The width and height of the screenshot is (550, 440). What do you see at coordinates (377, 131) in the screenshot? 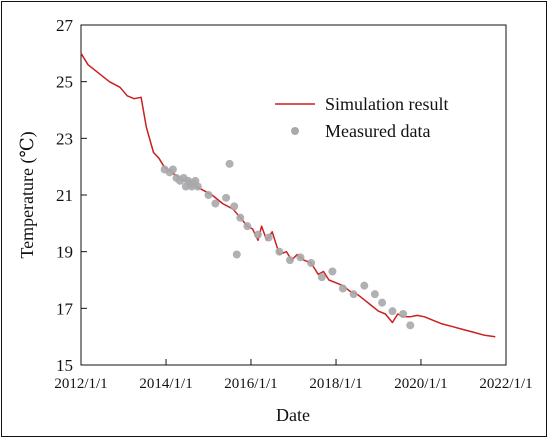
I see `legend-label-measured: Measured data` at bounding box center [377, 131].